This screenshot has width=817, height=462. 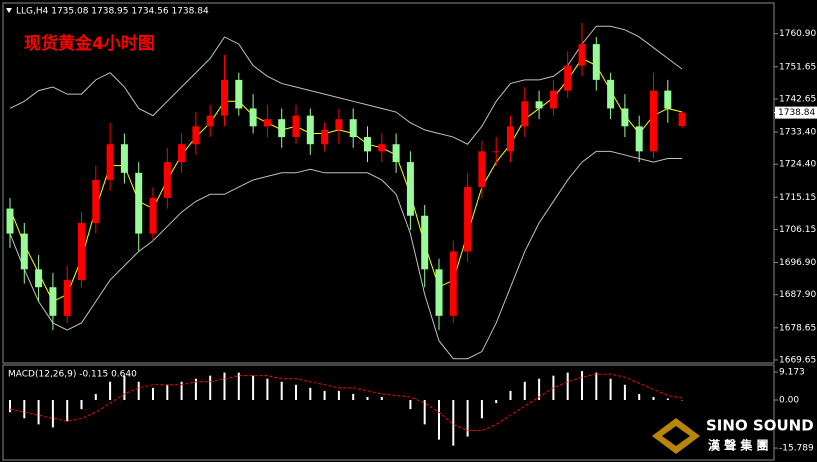 What do you see at coordinates (797, 328) in the screenshot?
I see `y-tick-label: 1678.65` at bounding box center [797, 328].